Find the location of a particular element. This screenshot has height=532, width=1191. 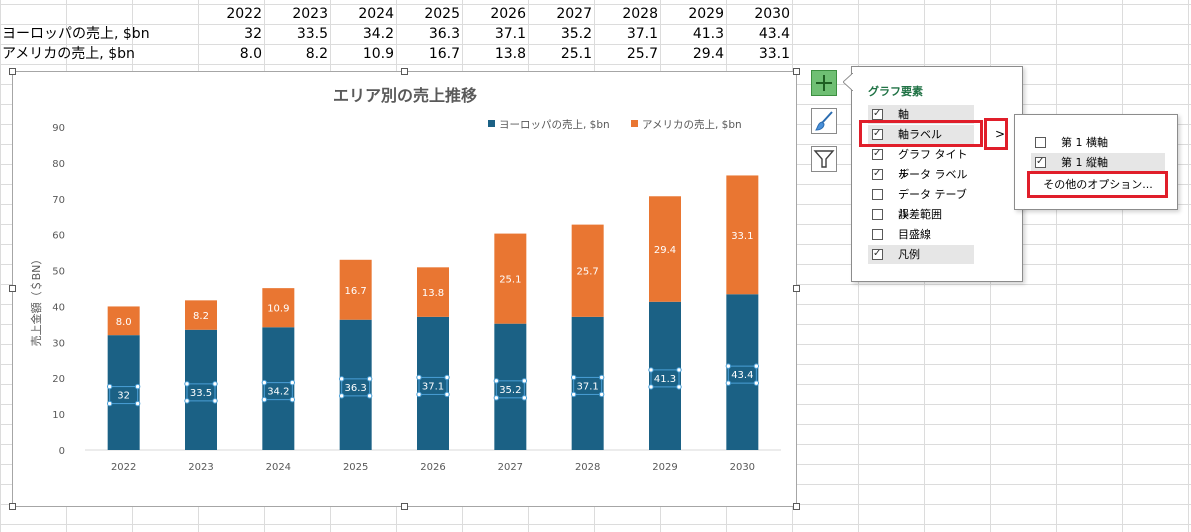

value-cell: 33.5 is located at coordinates (312, 34).